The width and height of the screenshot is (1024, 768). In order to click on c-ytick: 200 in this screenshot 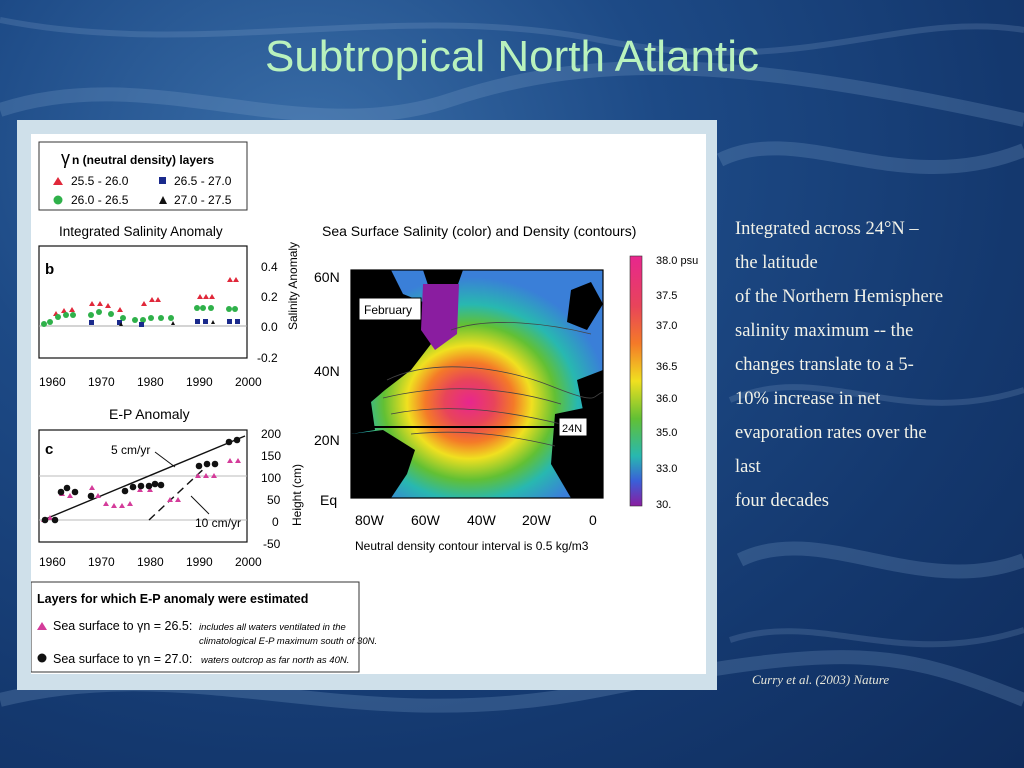, I will do `click(271, 434)`.